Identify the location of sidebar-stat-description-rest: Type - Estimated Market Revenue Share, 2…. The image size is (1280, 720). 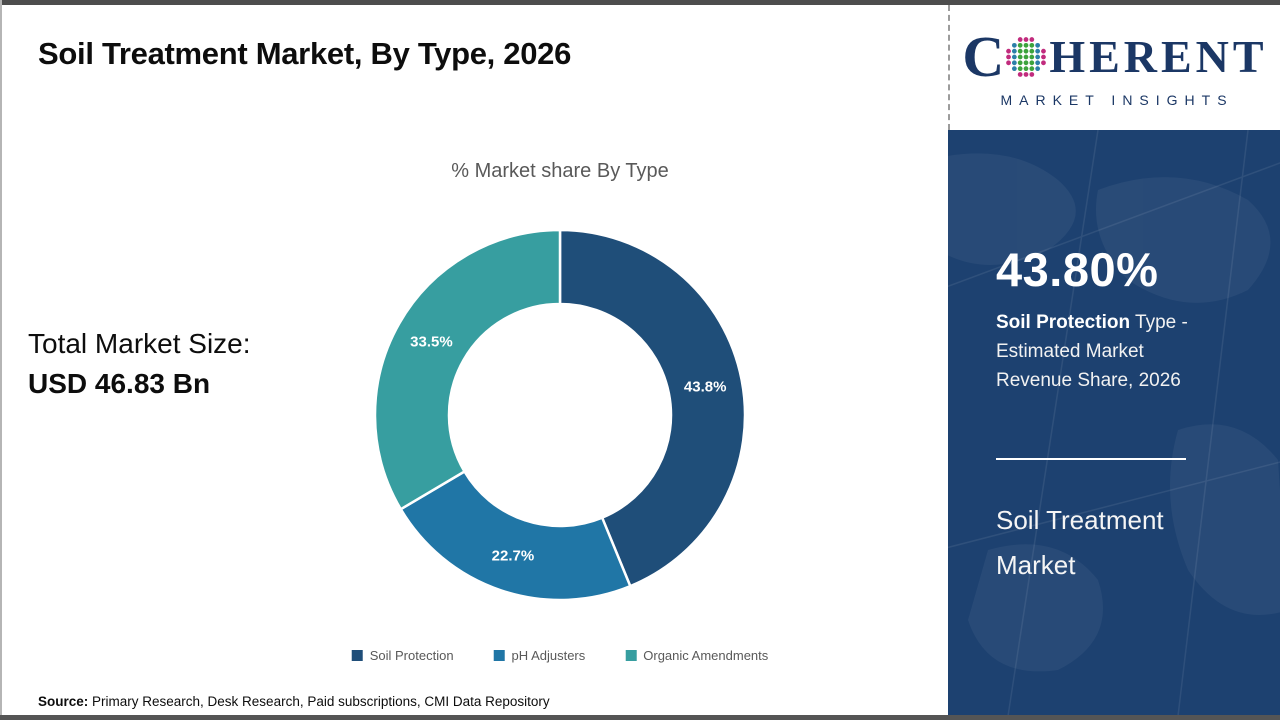
(1092, 351).